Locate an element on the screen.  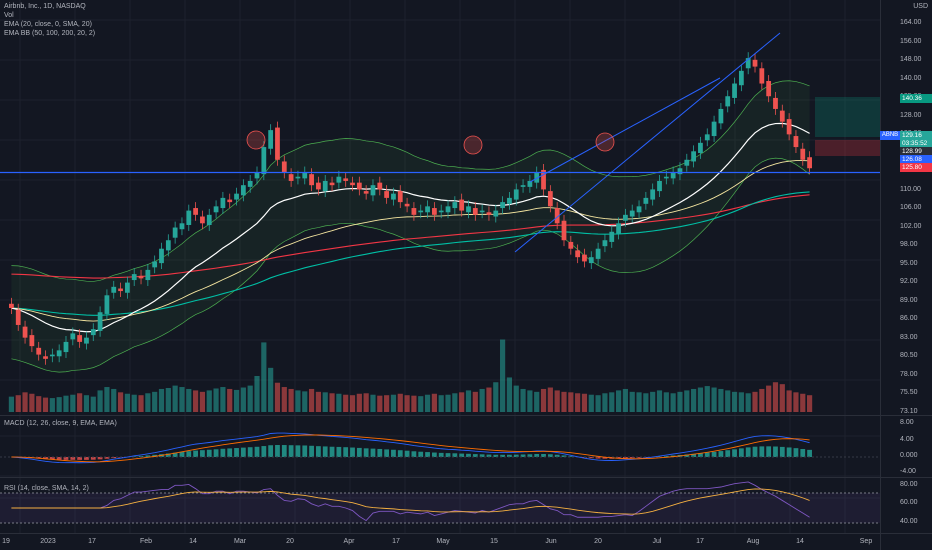
ema-legend: EMA (20, close, 0, SMA, 20) is located at coordinates (48, 24).